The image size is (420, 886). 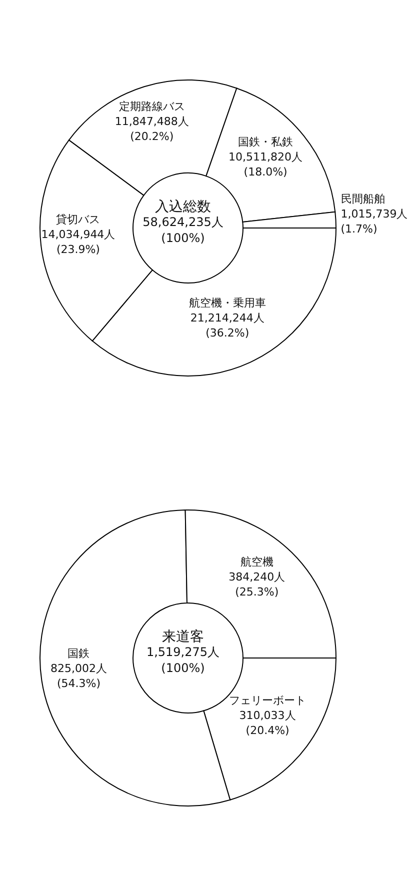 What do you see at coordinates (79, 653) in the screenshot?
I see `slice-label: 国鉄` at bounding box center [79, 653].